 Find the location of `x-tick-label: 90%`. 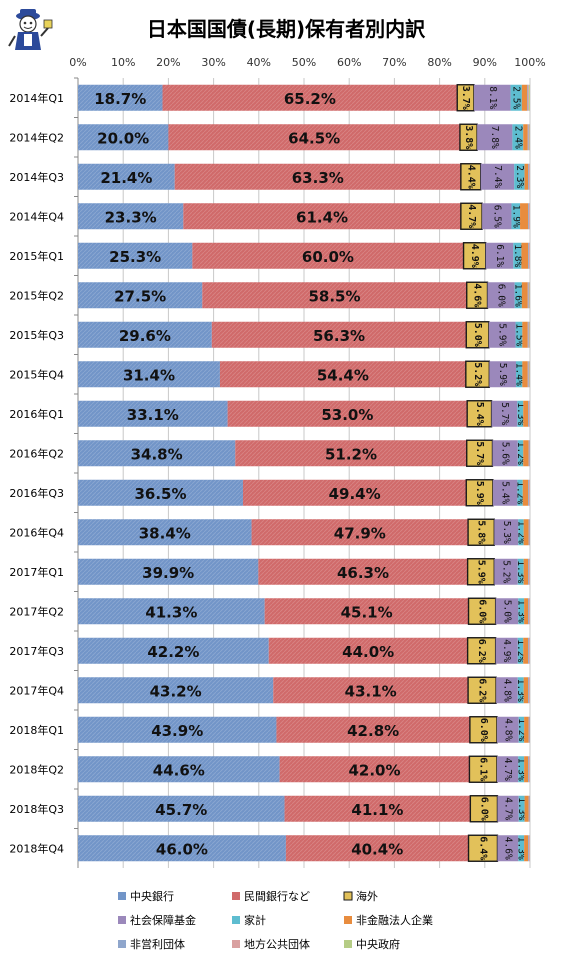

x-tick-label: 90% is located at coordinates (485, 62).